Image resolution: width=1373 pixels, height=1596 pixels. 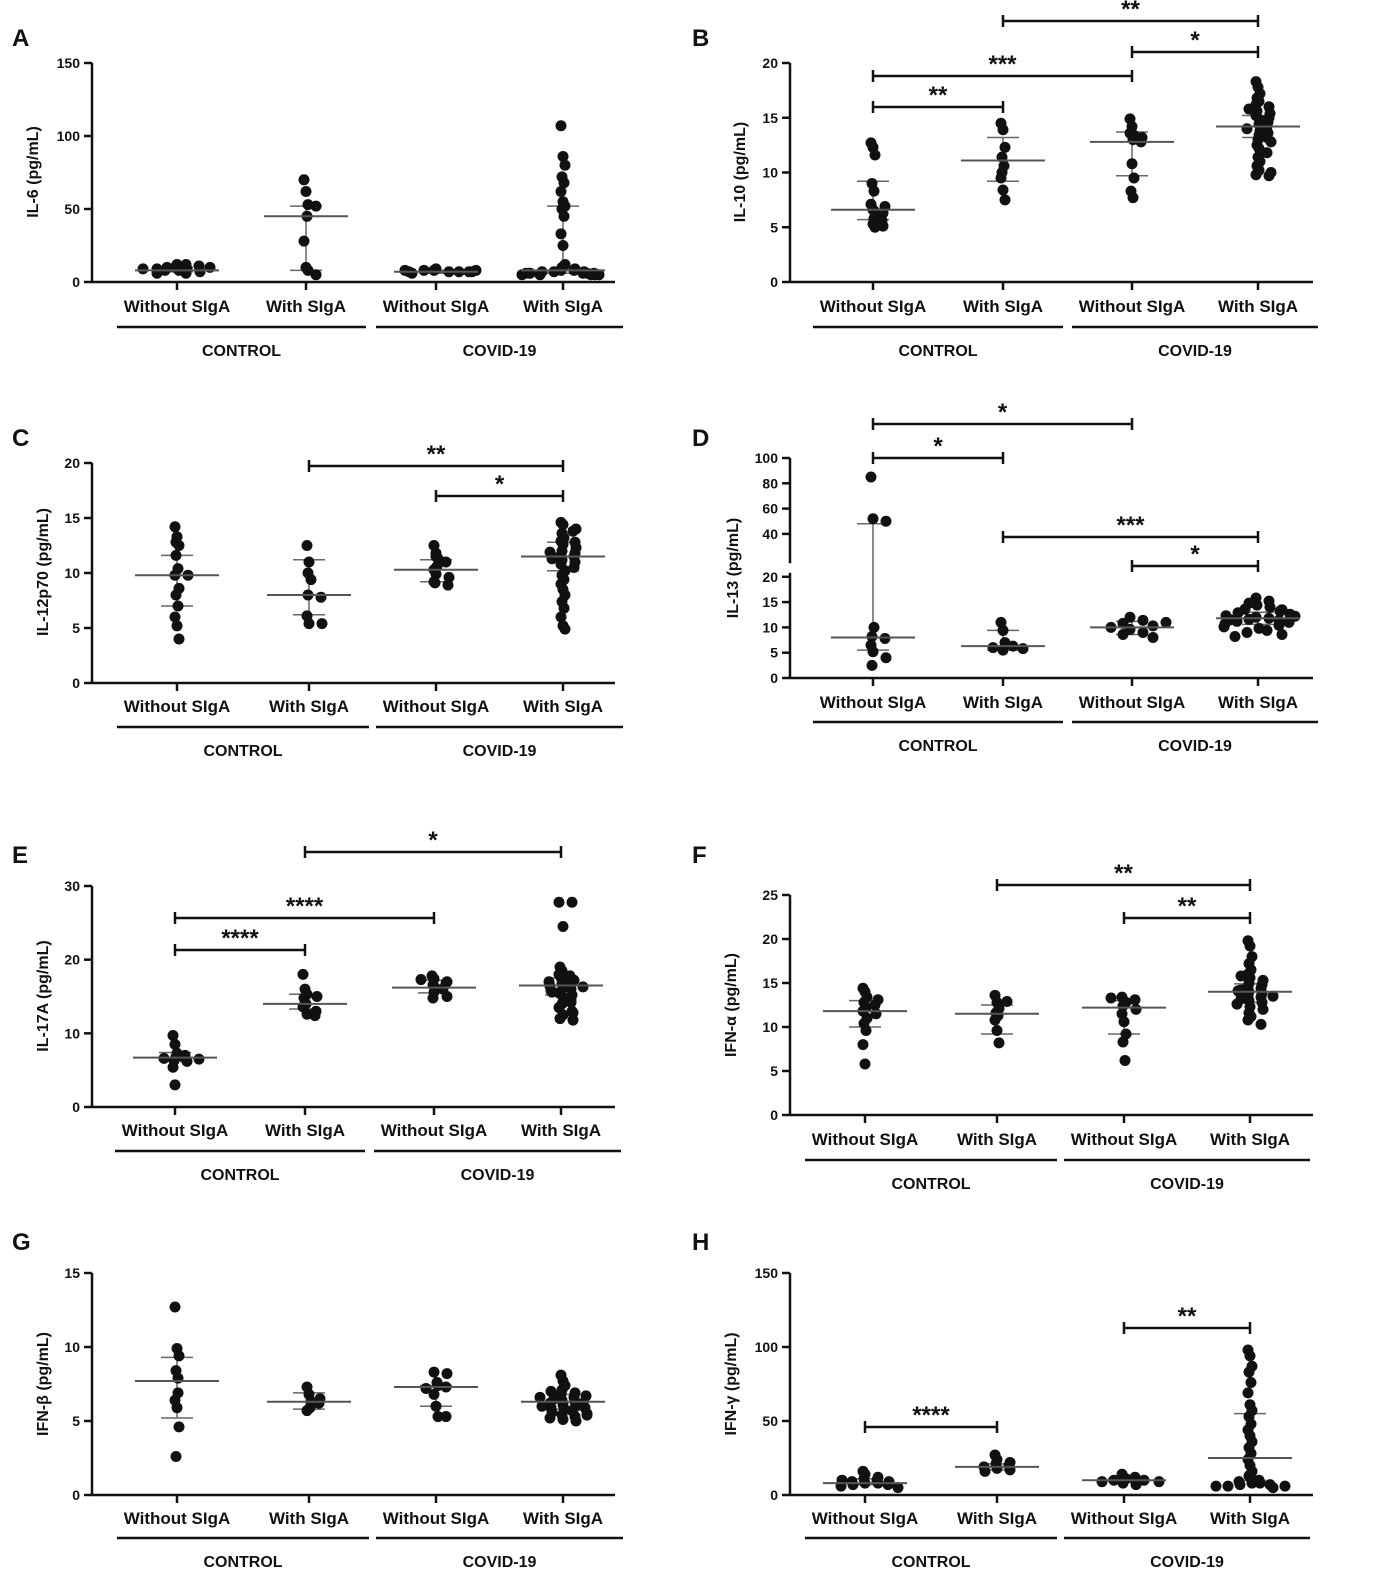 What do you see at coordinates (500, 751) in the screenshot?
I see `group-label: COVID-19` at bounding box center [500, 751].